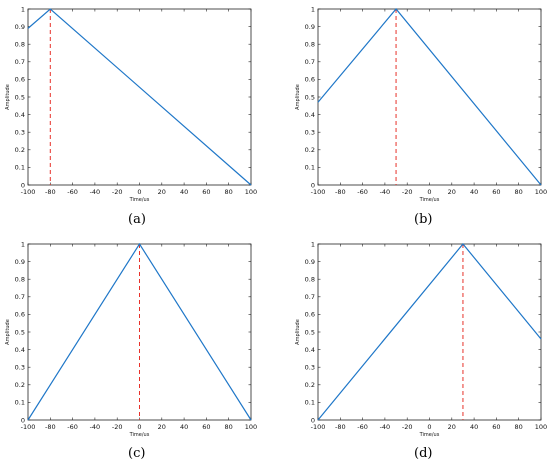 Image resolution: width=550 pixels, height=465 pixels. Describe the element at coordinates (137, 453) in the screenshot. I see `panel-label-c: (c)` at that location.